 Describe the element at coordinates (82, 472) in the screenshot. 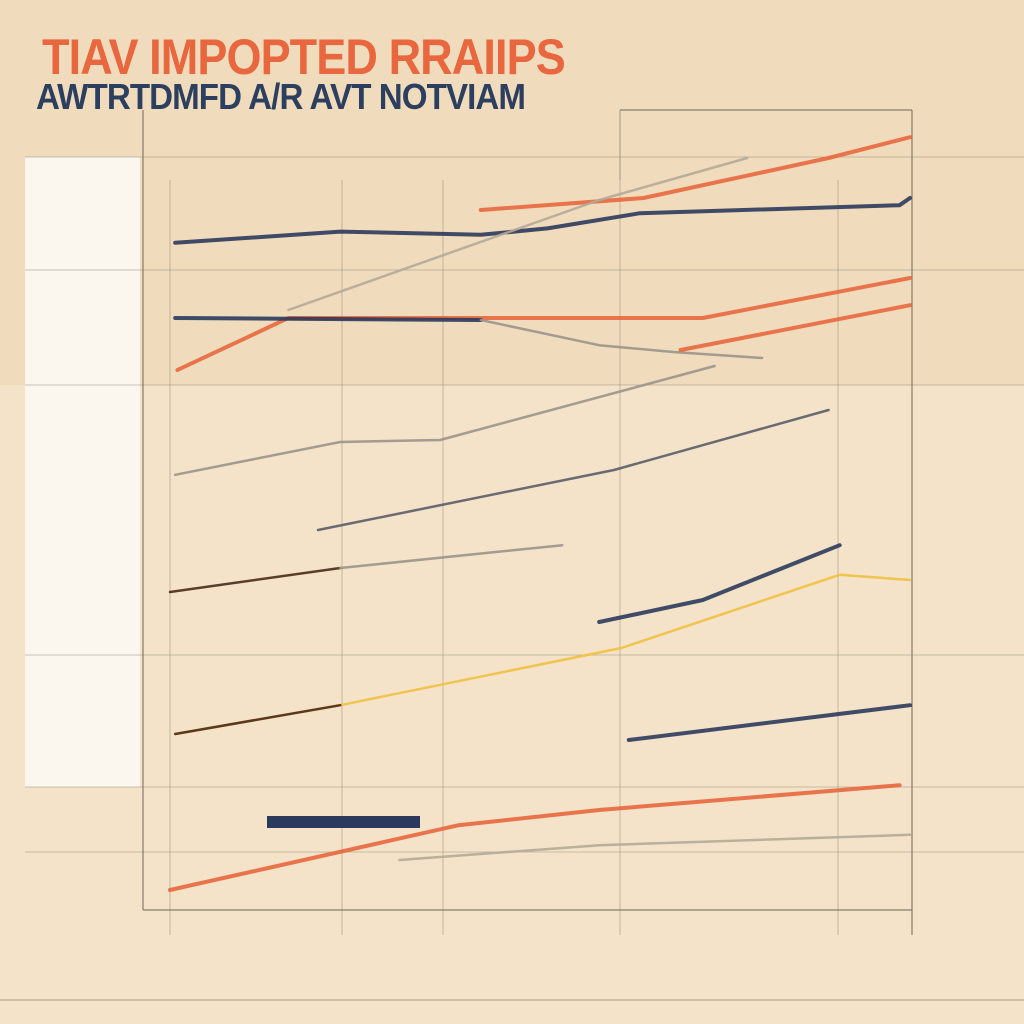

I see `label-panel` at that location.